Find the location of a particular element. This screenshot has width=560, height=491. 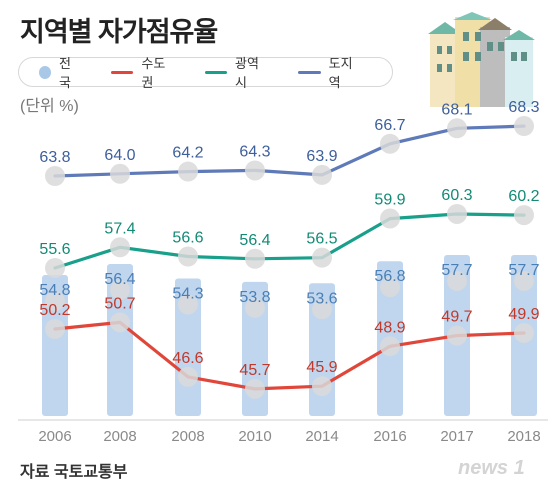

data-label-capital-area-0: 50.2 is located at coordinates (54, 310).